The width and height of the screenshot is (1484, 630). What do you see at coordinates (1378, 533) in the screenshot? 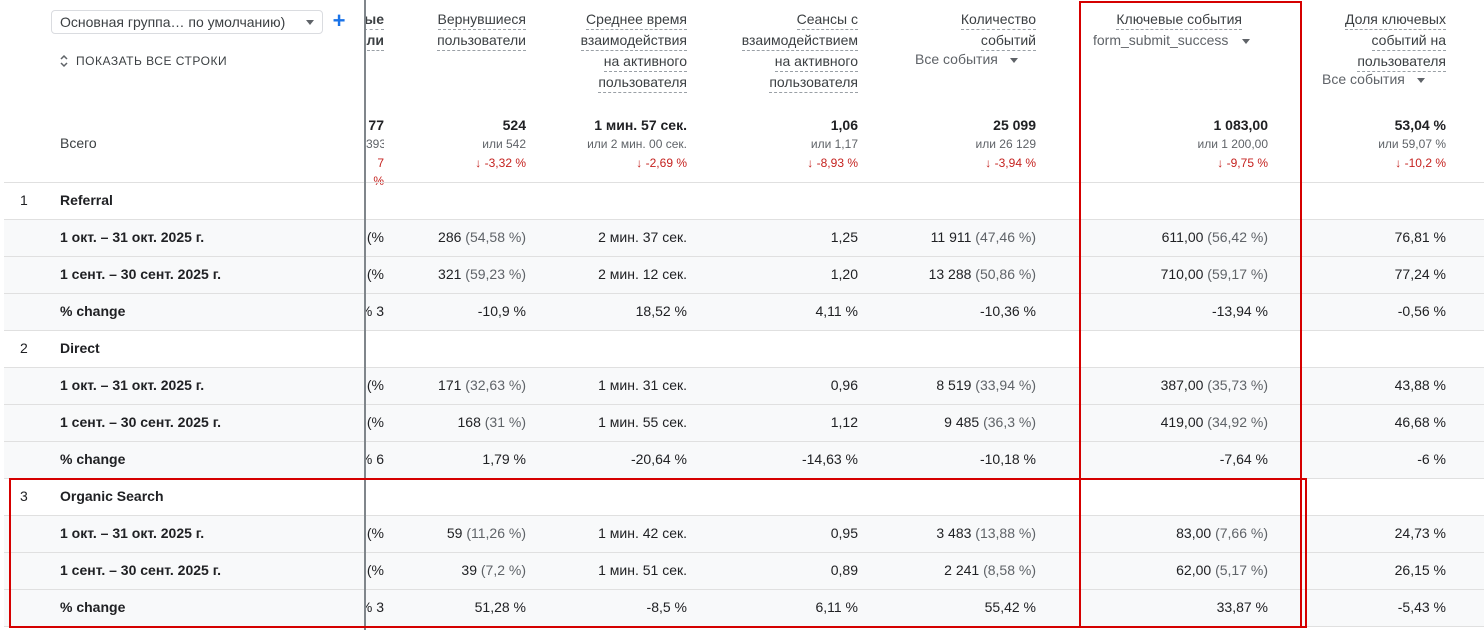
I see `table-cell: 24,73 %` at bounding box center [1378, 533].